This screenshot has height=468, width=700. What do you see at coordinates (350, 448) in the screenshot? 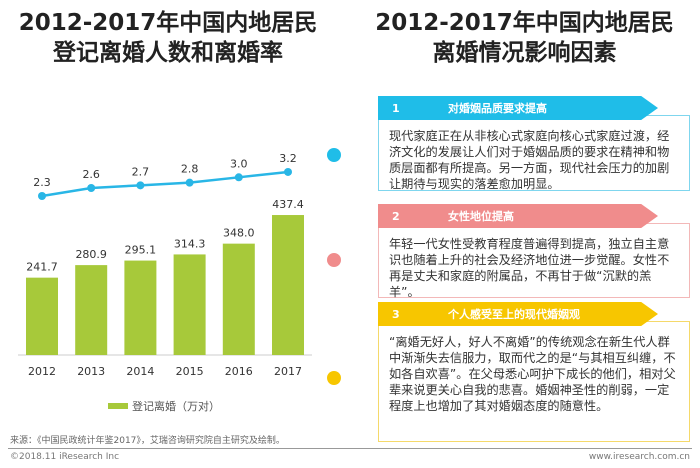
I see `divider` at bounding box center [350, 448].